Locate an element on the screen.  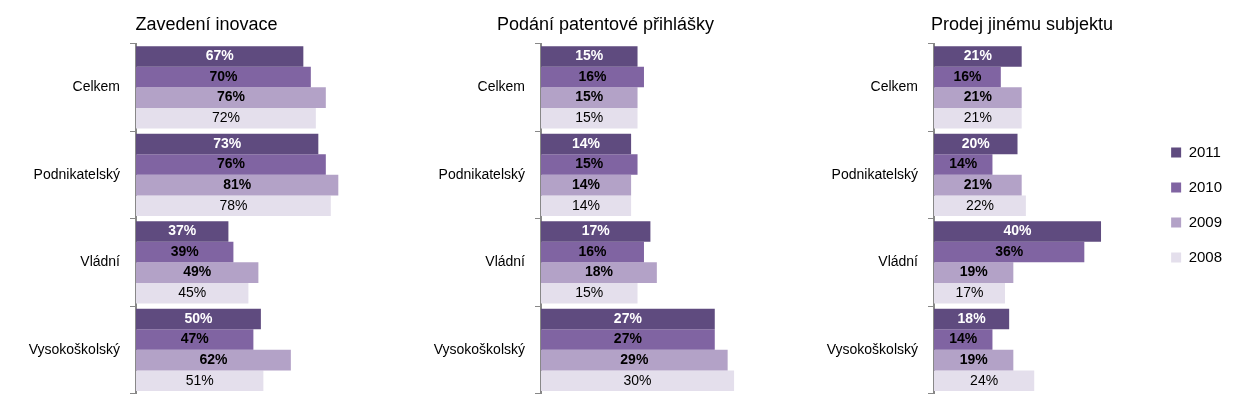
data-label: 73% is located at coordinates (227, 142).